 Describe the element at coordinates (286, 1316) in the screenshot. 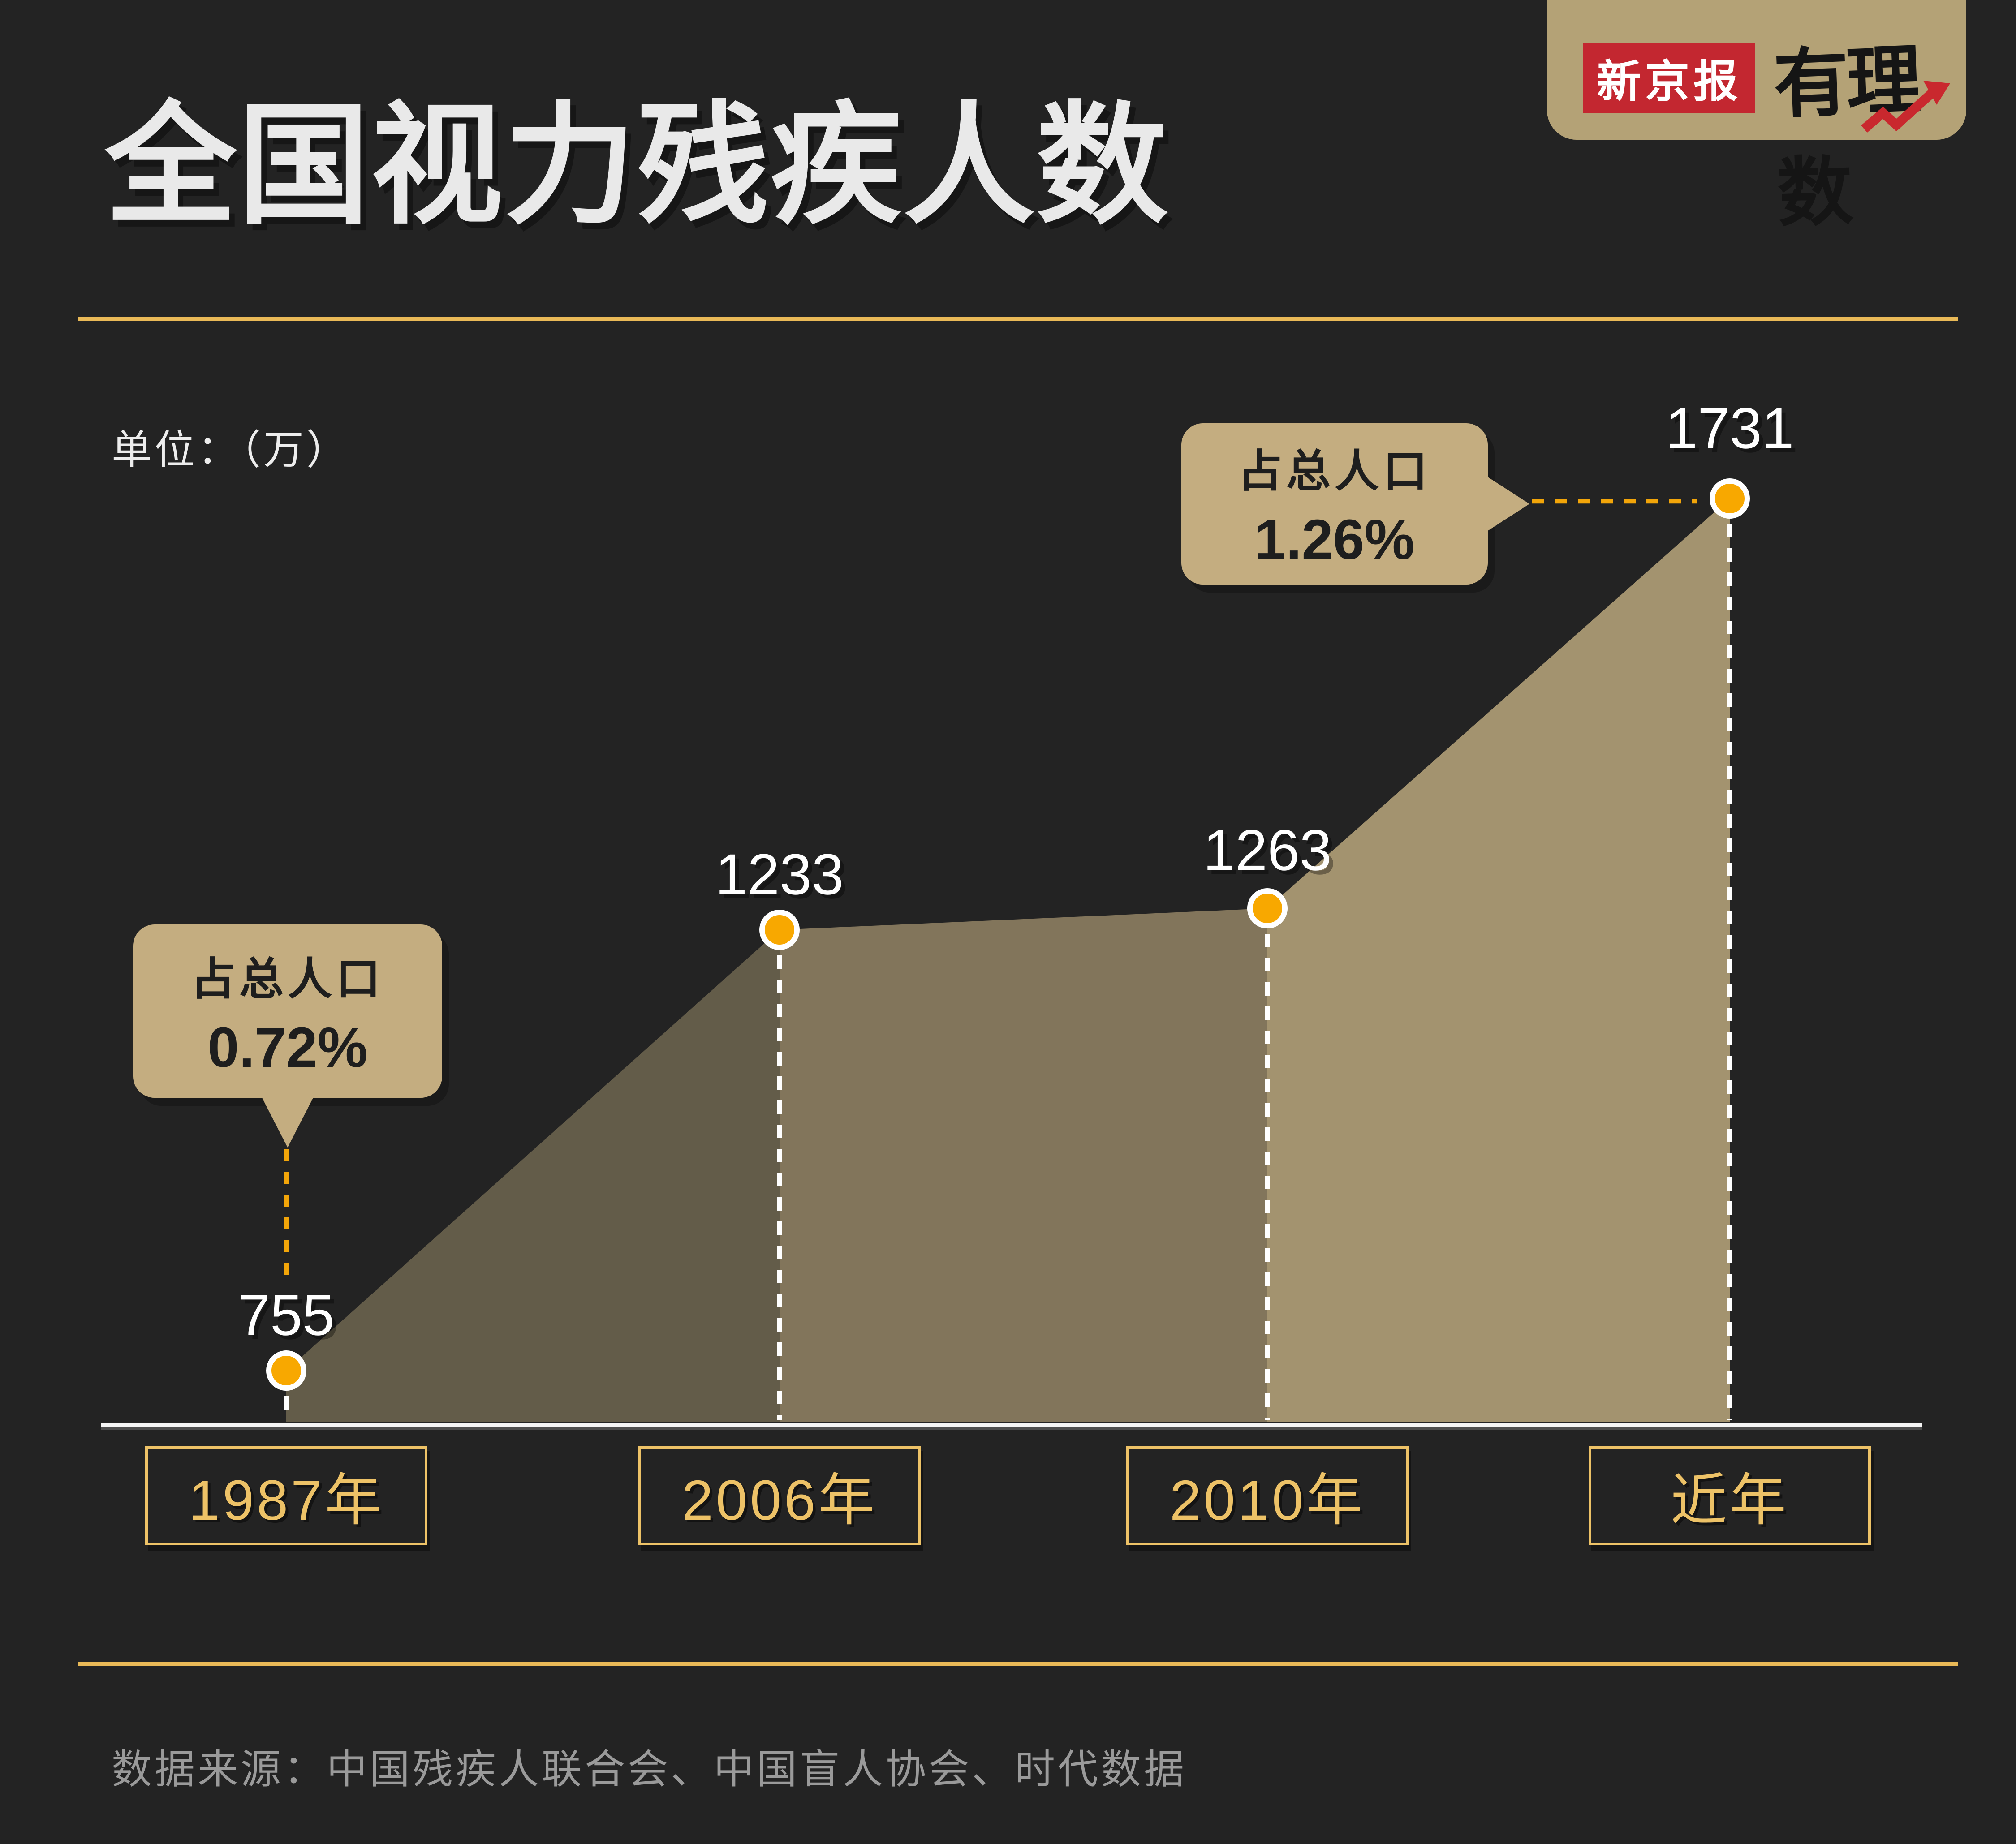

I see `value-label-1987年: 755` at that location.